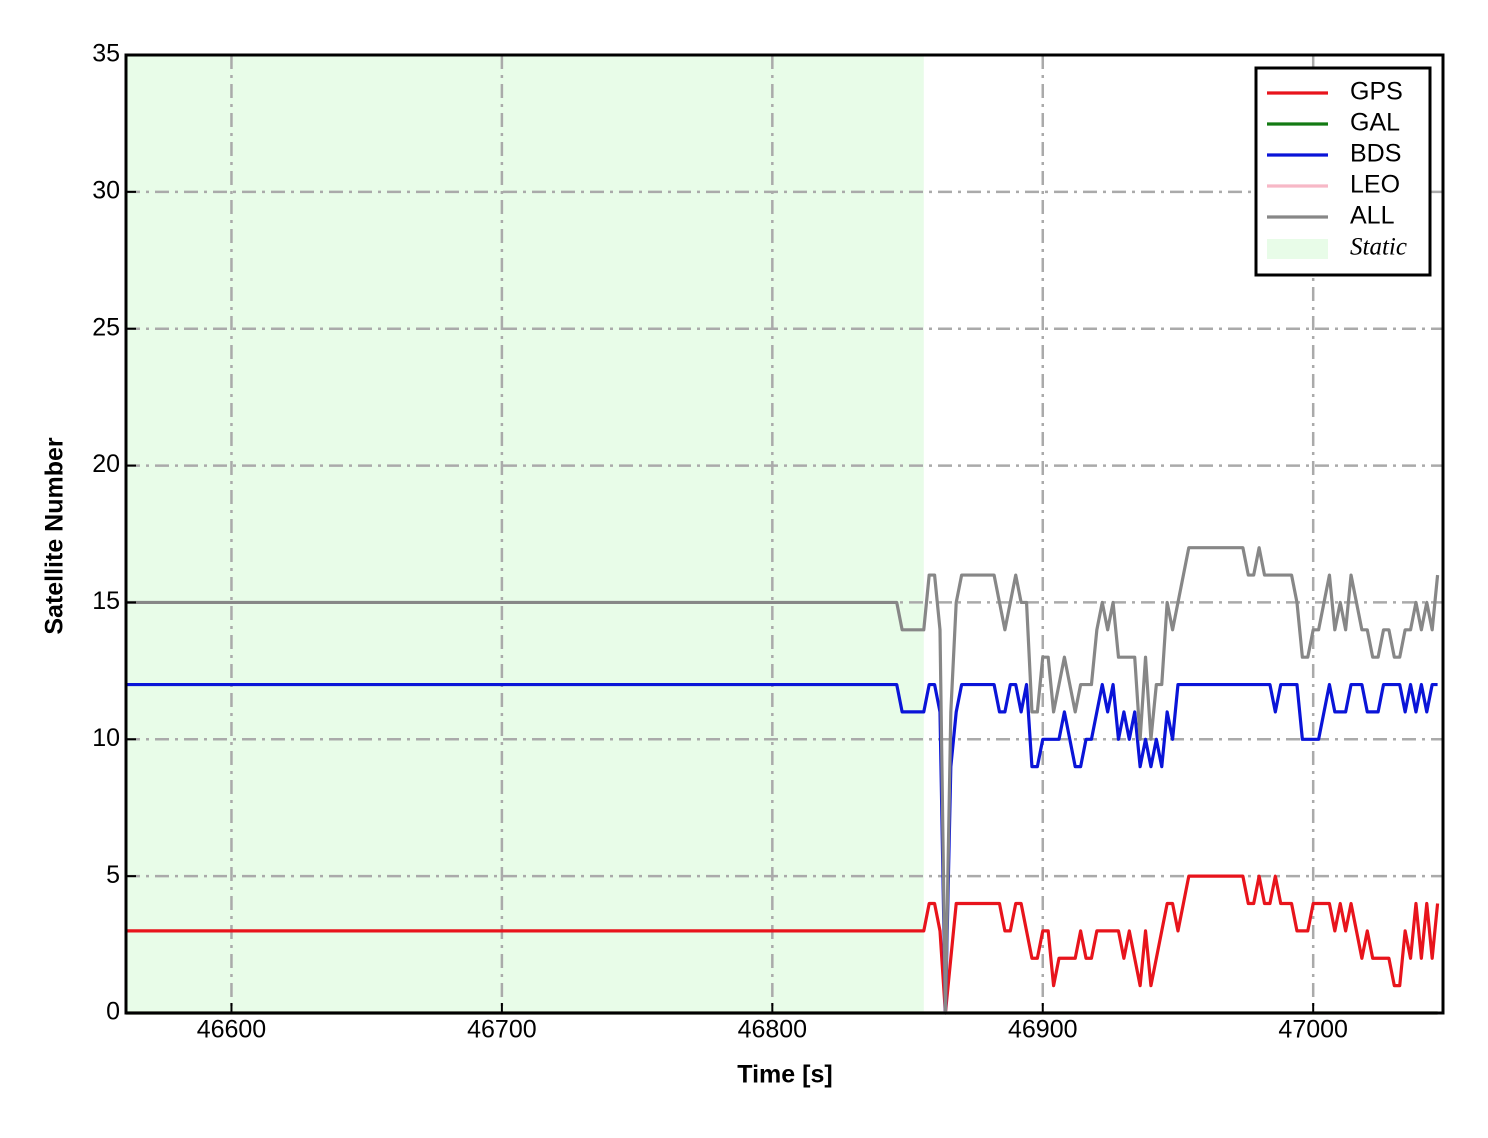 The height and width of the screenshot is (1138, 1488). I want to click on x-tick-label: 46600, so click(232, 1030).